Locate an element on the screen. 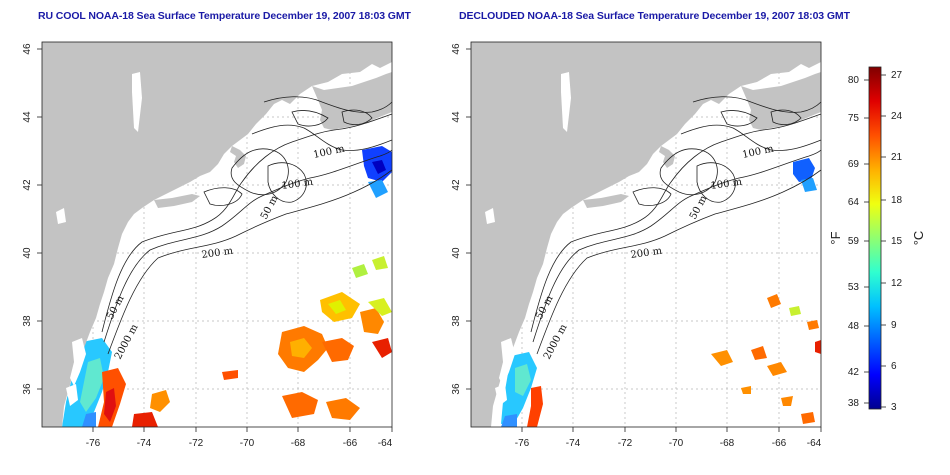  celsius-tick-label: 6 is located at coordinates (894, 366).